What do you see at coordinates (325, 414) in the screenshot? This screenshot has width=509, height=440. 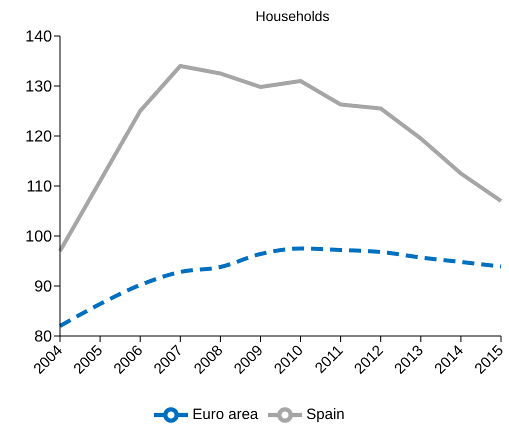 I see `legend-label: Spain` at bounding box center [325, 414].